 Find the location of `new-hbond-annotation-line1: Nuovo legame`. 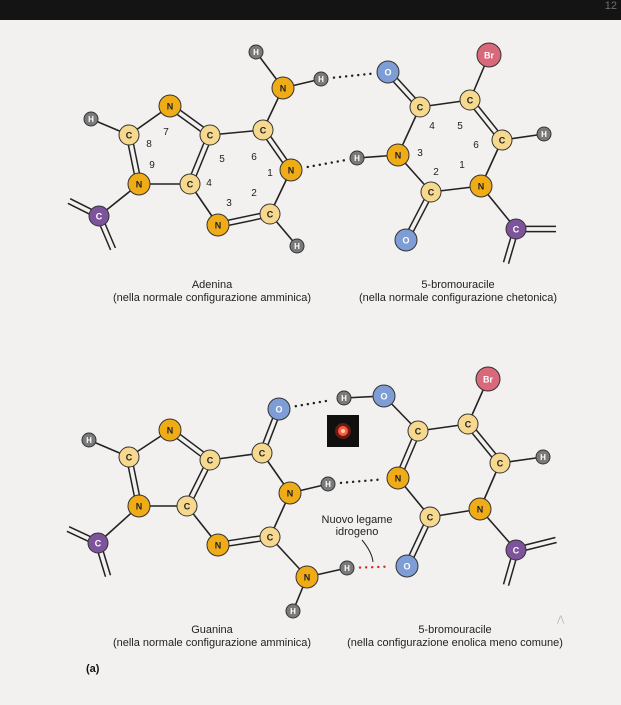

new-hbond-annotation-line1: Nuovo legame is located at coordinates (357, 520).